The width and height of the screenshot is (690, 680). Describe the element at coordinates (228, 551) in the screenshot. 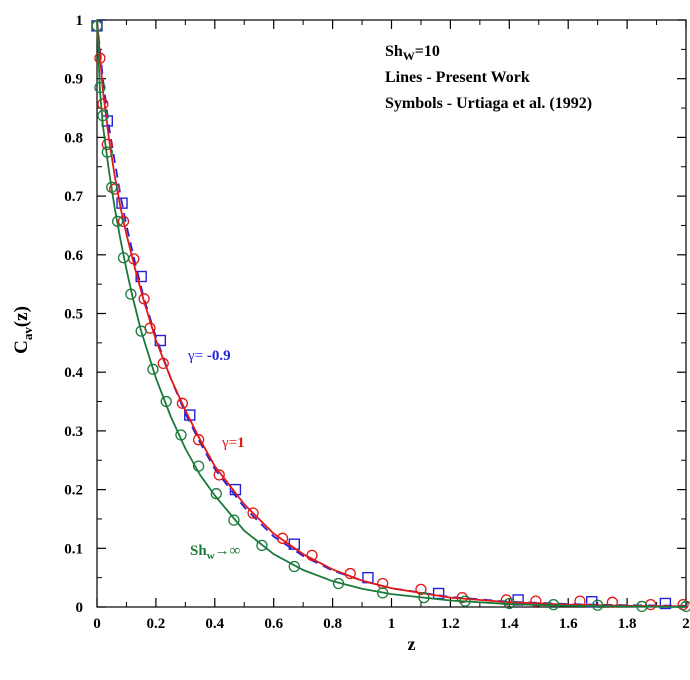

I see `series-label-tail: →∞` at that location.